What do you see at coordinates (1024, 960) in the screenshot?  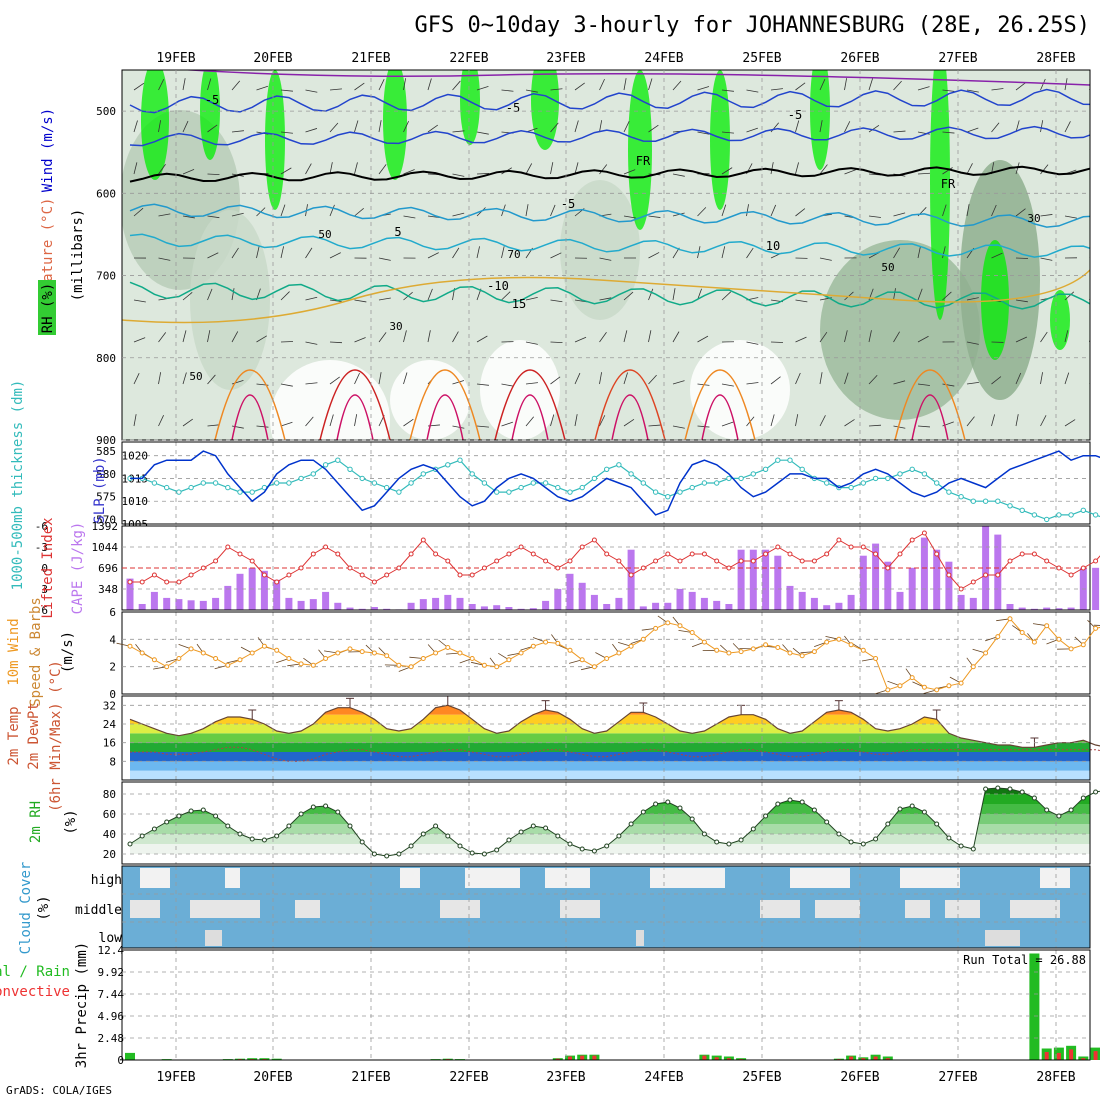 I see `run-total-label: Run Total = 26.88` at bounding box center [1024, 960].